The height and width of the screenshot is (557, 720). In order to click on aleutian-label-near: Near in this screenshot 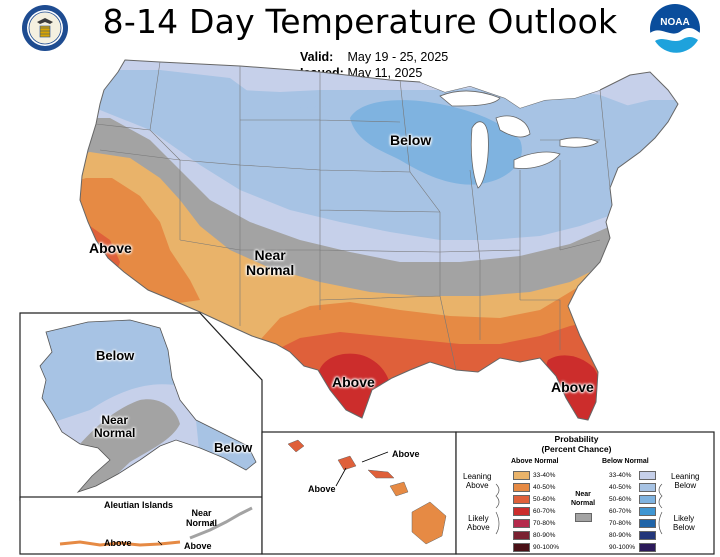, I will do `click(201, 513)`.